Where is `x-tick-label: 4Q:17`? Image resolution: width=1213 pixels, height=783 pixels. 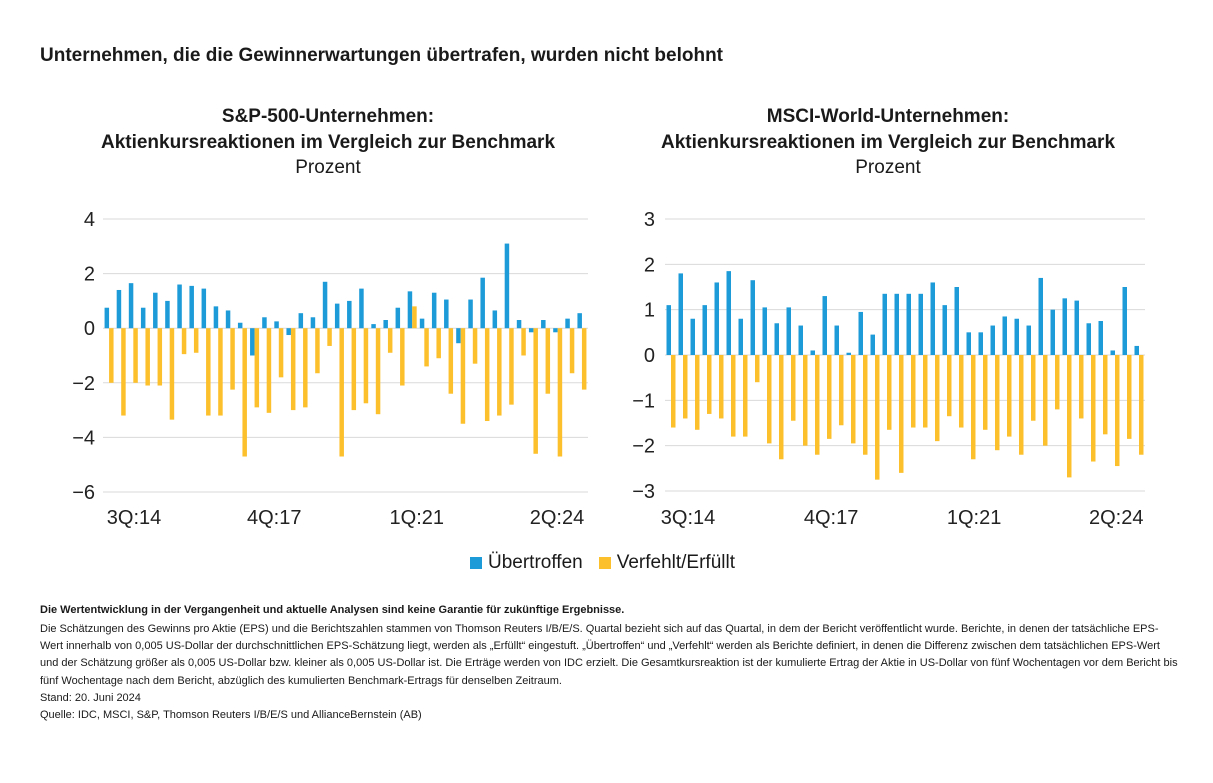
x-tick-label: 4Q:17 is located at coordinates (831, 518).